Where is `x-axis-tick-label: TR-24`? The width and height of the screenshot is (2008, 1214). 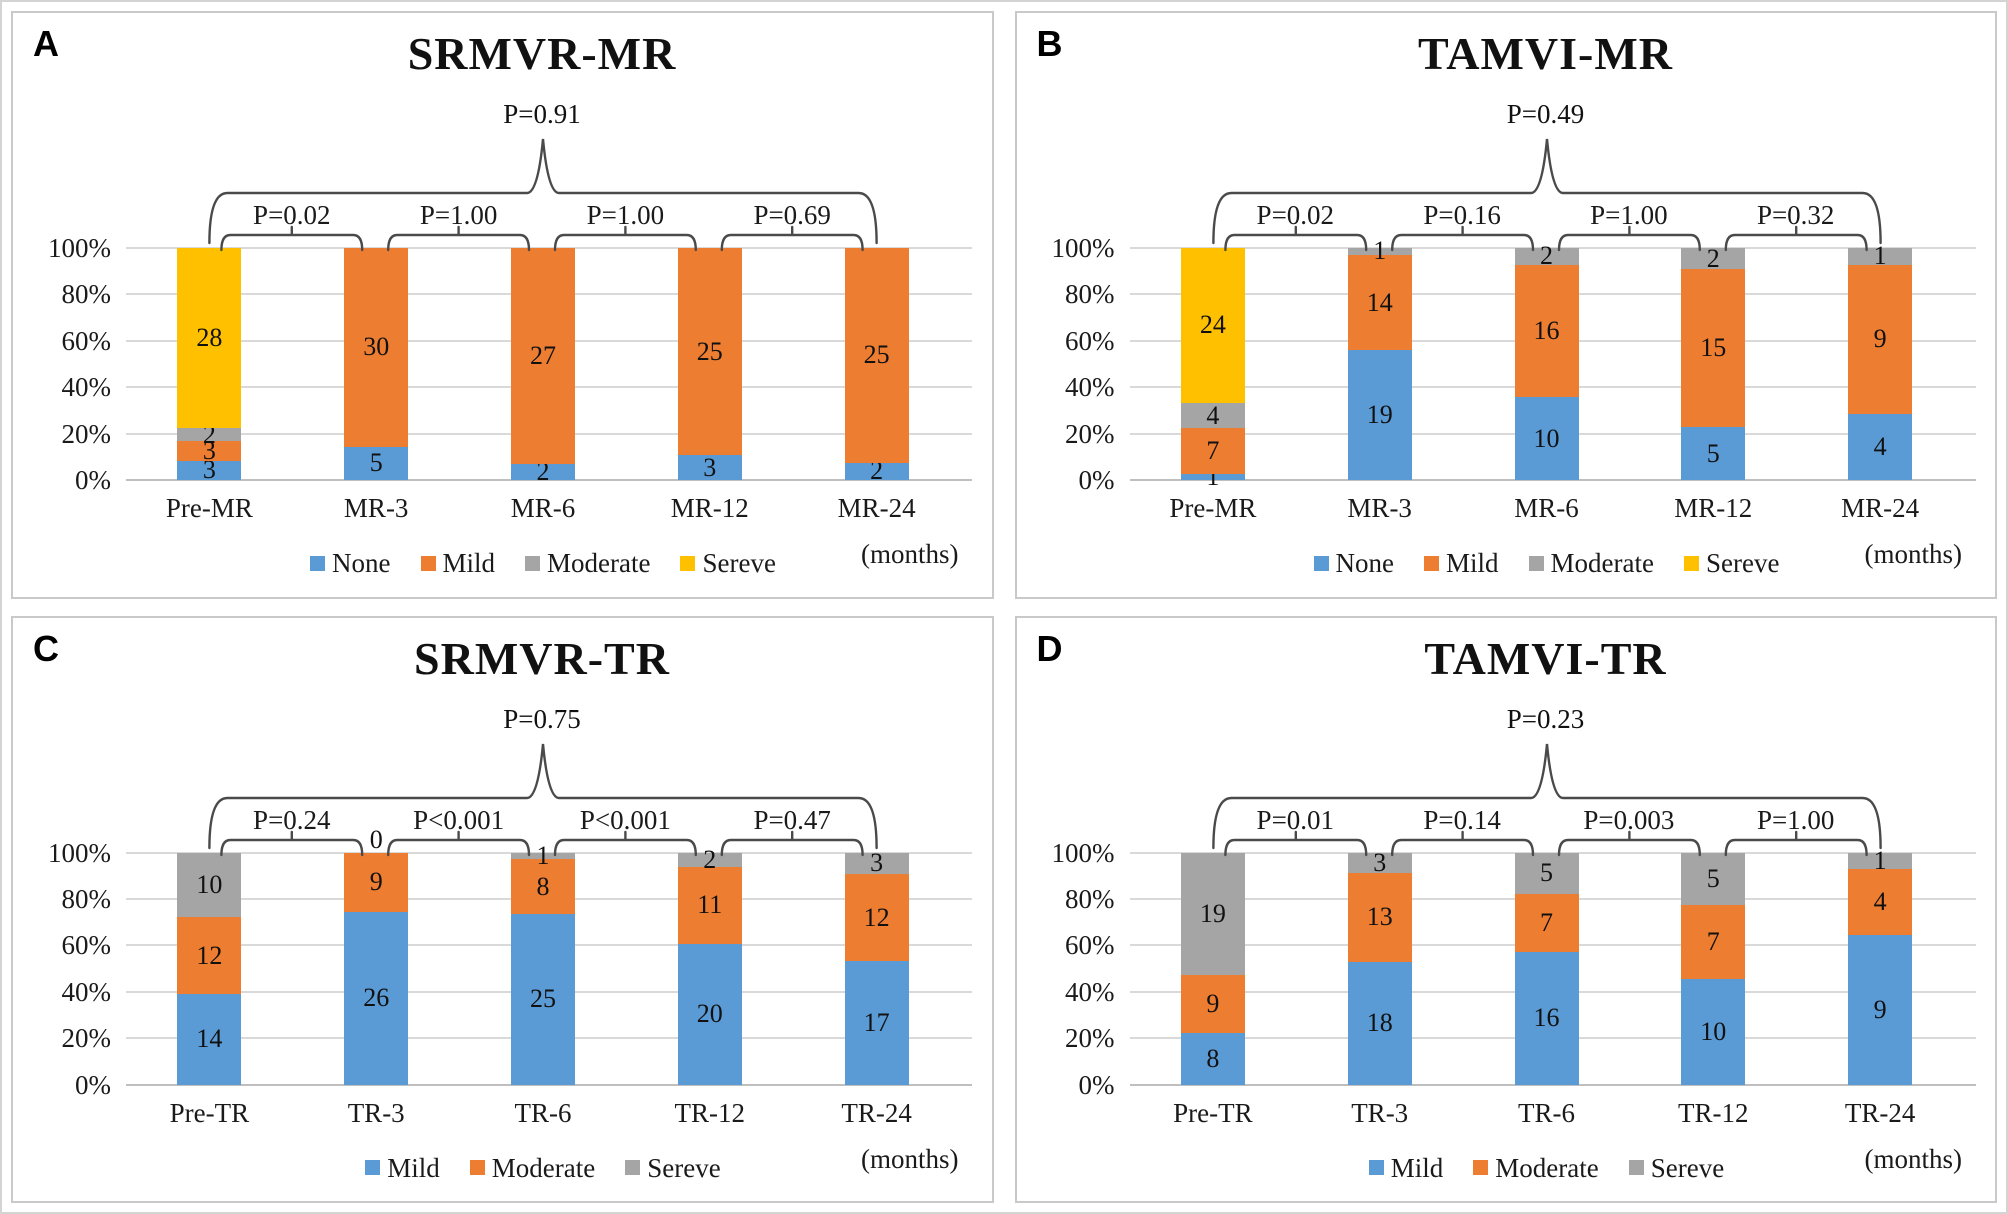 x-axis-tick-label: TR-24 is located at coordinates (876, 1112).